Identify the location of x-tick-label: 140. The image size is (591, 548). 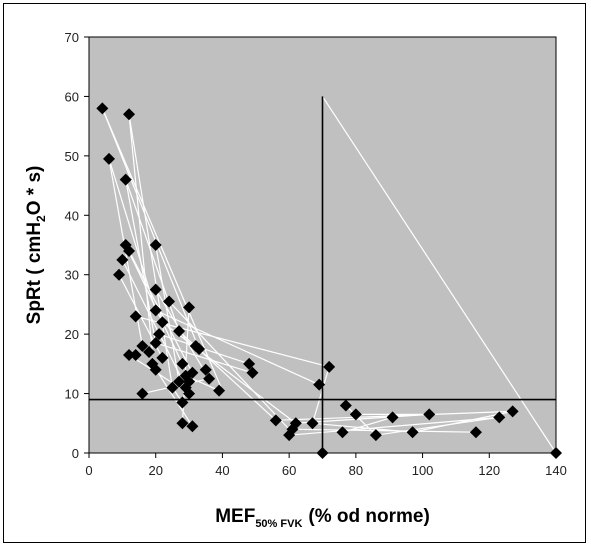
(556, 470).